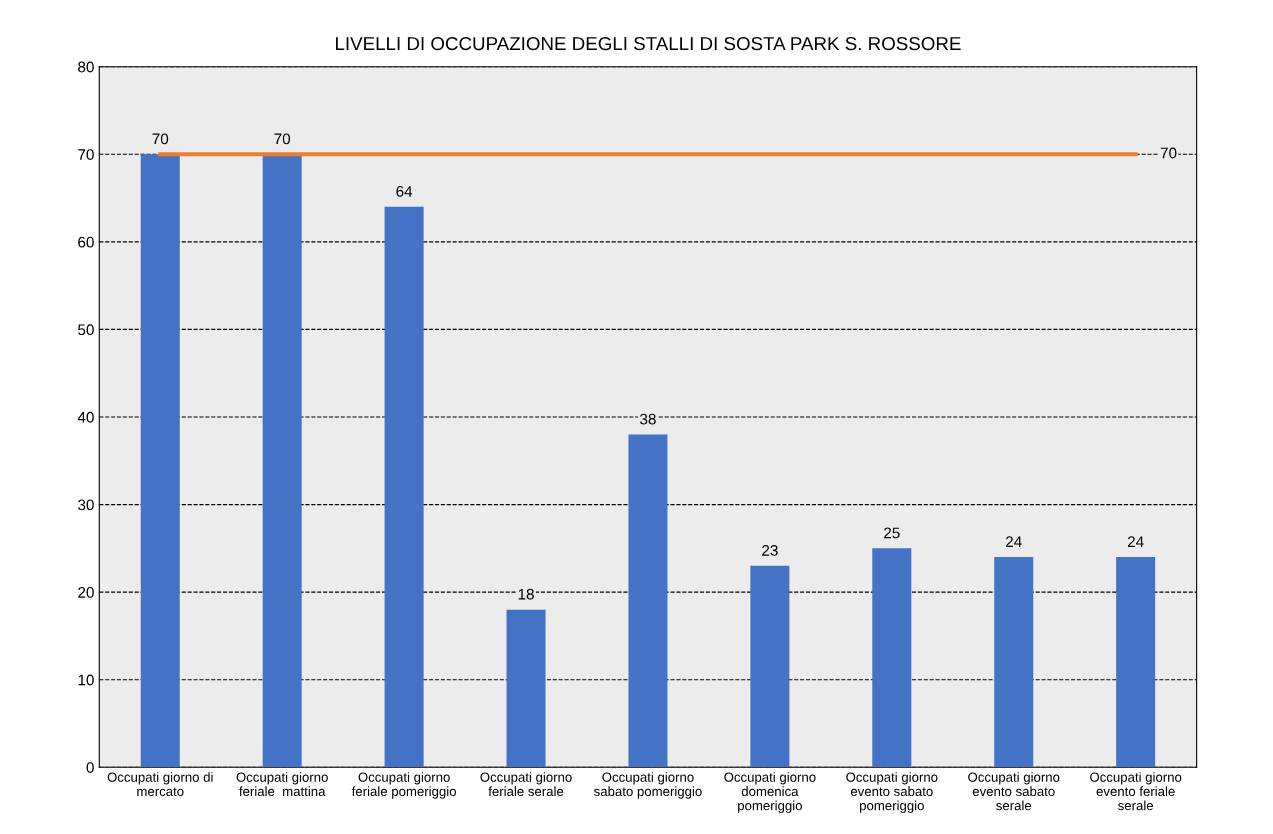  What do you see at coordinates (1136, 791) in the screenshot?
I see `x-tick-label: Occupati giorno evento feriale serale` at bounding box center [1136, 791].